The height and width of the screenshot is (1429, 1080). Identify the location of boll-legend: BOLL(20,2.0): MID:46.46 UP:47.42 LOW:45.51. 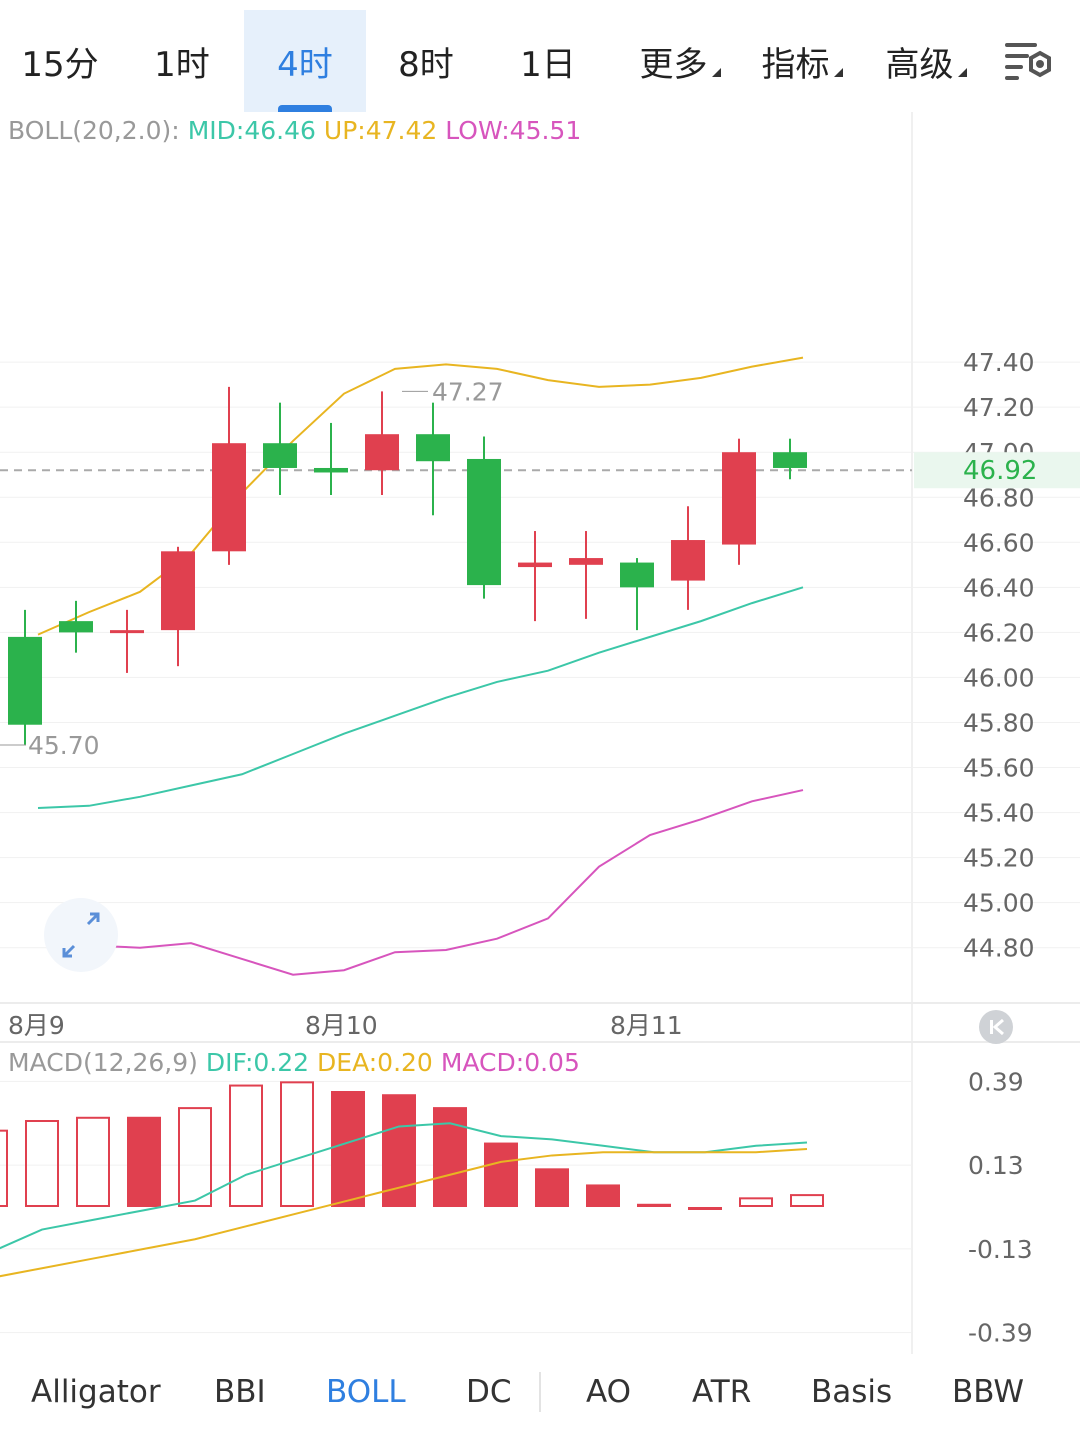
(298, 130).